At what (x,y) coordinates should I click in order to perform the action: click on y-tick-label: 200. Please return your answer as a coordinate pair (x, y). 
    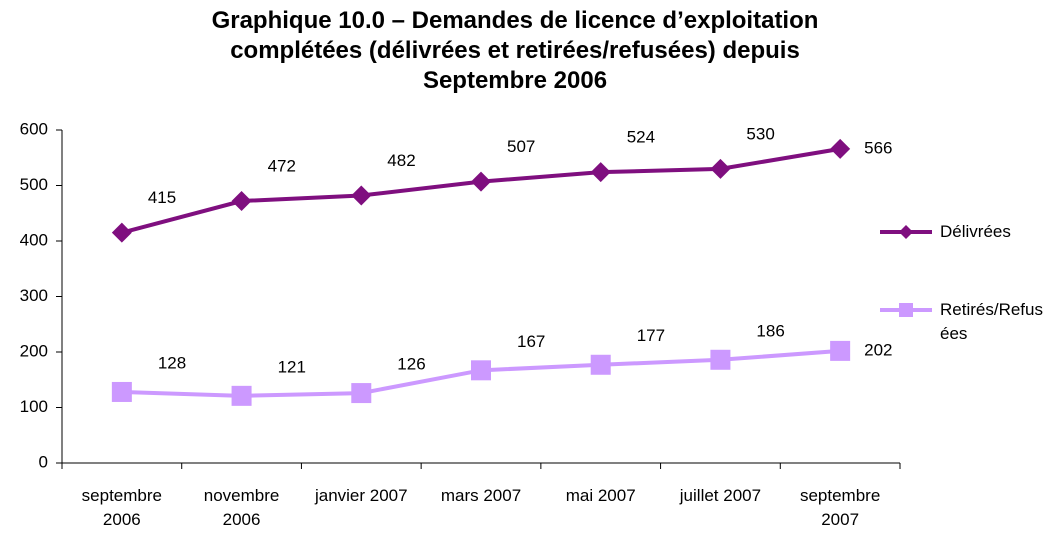
    Looking at the image, I should click on (34, 350).